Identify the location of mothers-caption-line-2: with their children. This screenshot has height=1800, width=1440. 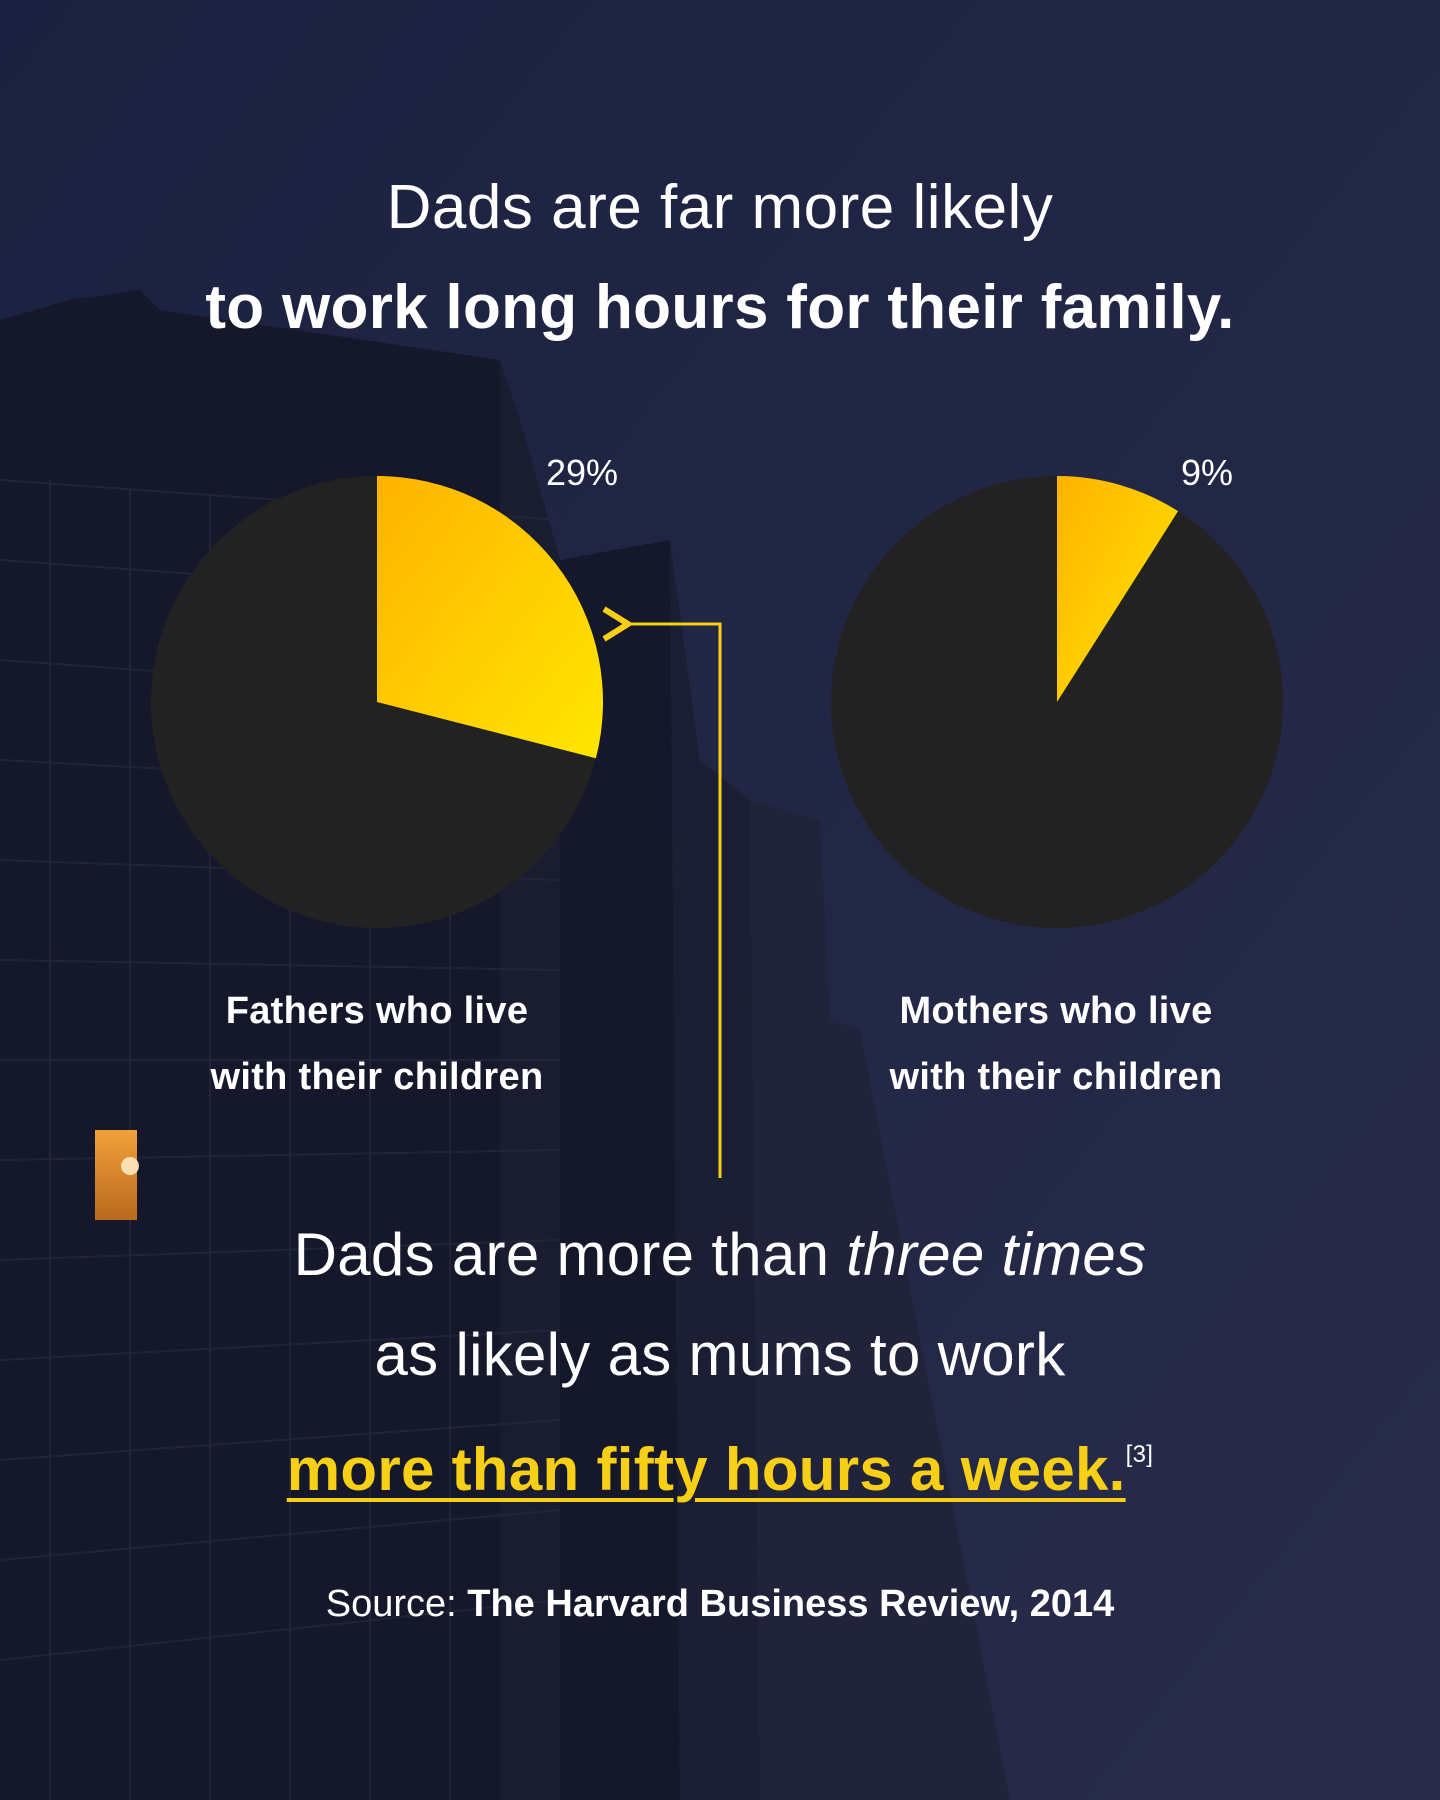
(1056, 1077).